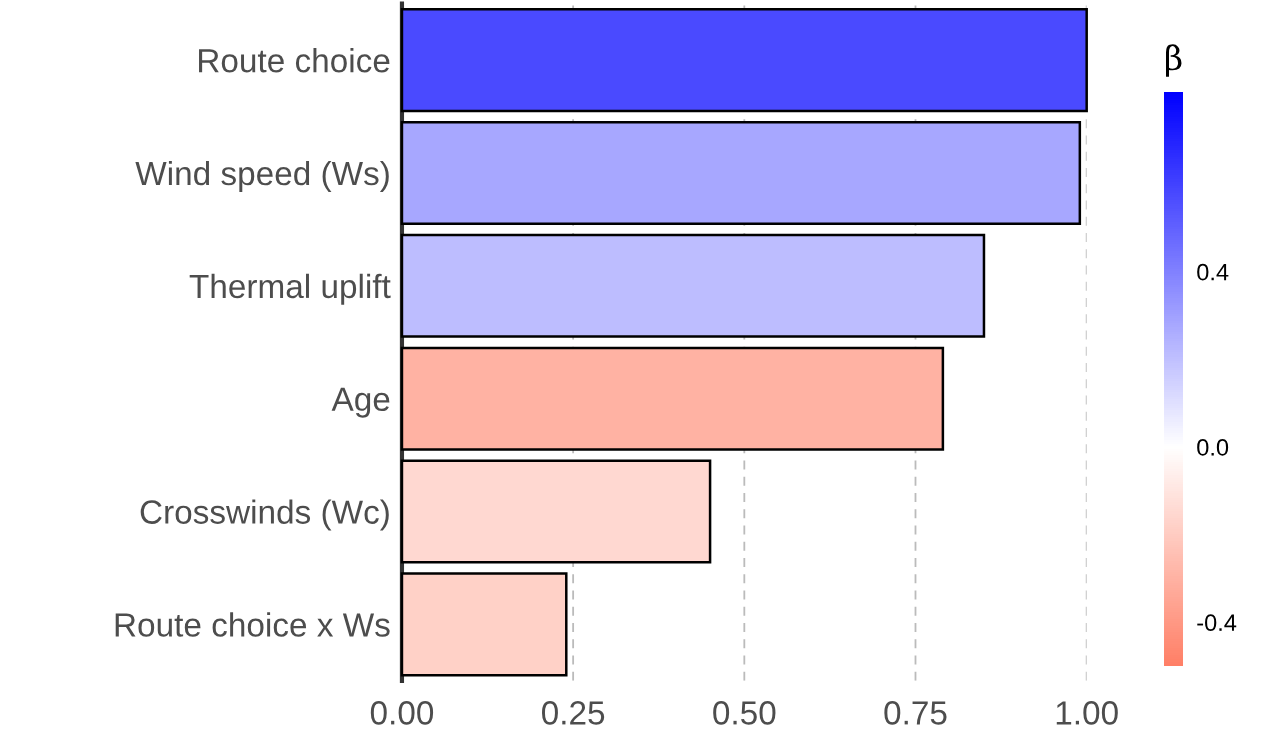 This screenshot has height=736, width=1268. Describe the element at coordinates (264, 515) in the screenshot. I see `y-tick-label: Crosswinds (Wc)` at that location.